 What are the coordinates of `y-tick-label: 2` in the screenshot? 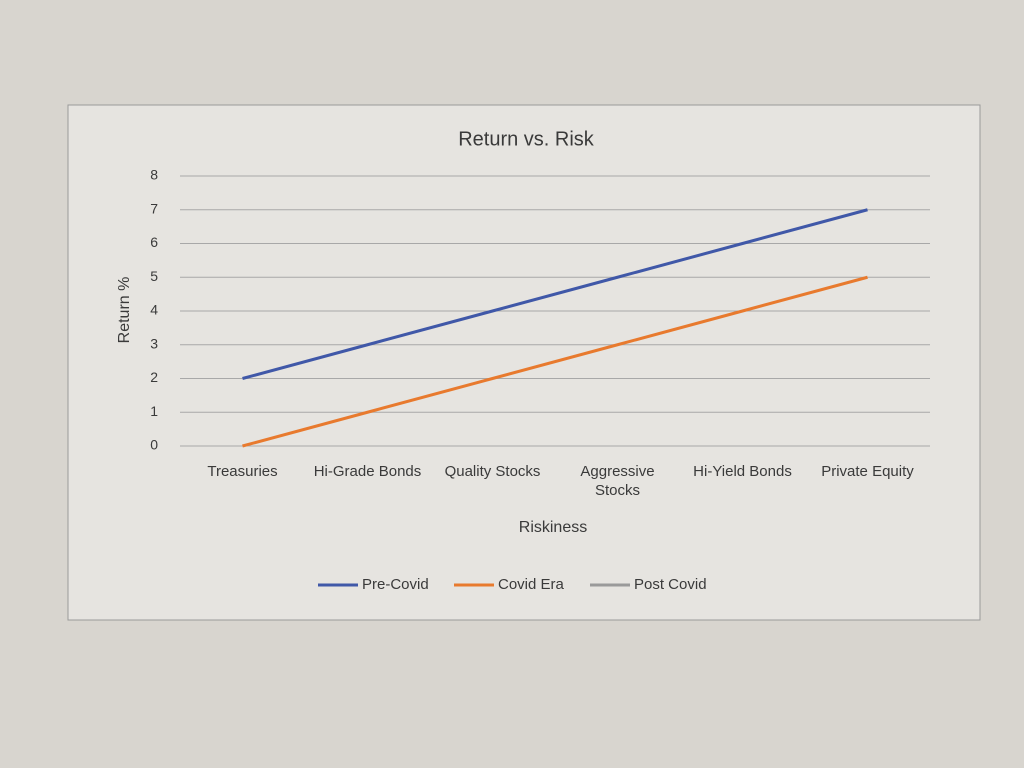 It's located at (154, 377).